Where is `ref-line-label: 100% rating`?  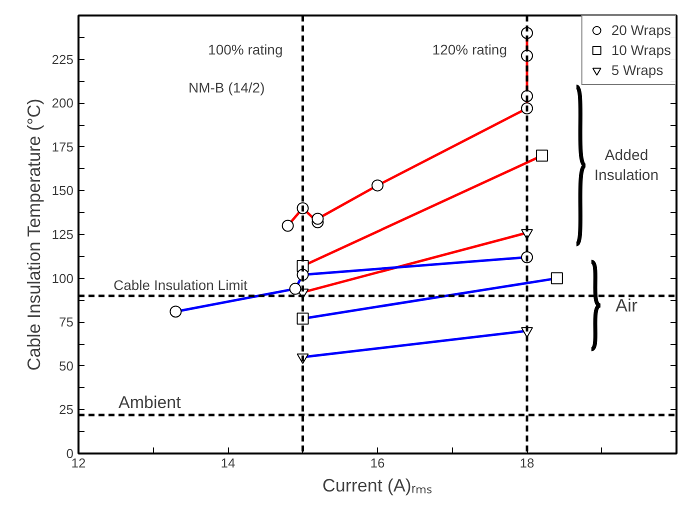 ref-line-label: 100% rating is located at coordinates (245, 50).